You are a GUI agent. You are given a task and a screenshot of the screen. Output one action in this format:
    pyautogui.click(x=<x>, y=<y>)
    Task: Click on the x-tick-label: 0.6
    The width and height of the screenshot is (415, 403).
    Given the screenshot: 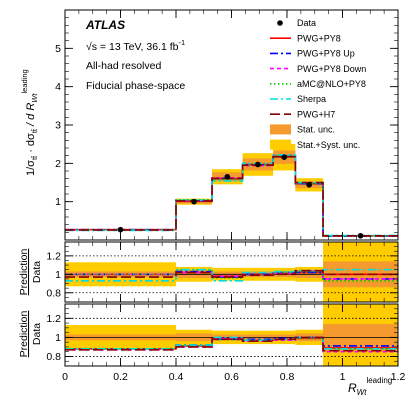 What is the action you would take?
    pyautogui.click(x=231, y=377)
    